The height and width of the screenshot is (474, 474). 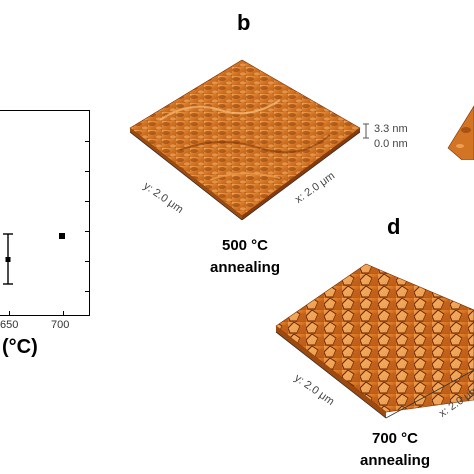 What do you see at coordinates (244, 22) in the screenshot?
I see `panel-letter-b: b` at bounding box center [244, 22].